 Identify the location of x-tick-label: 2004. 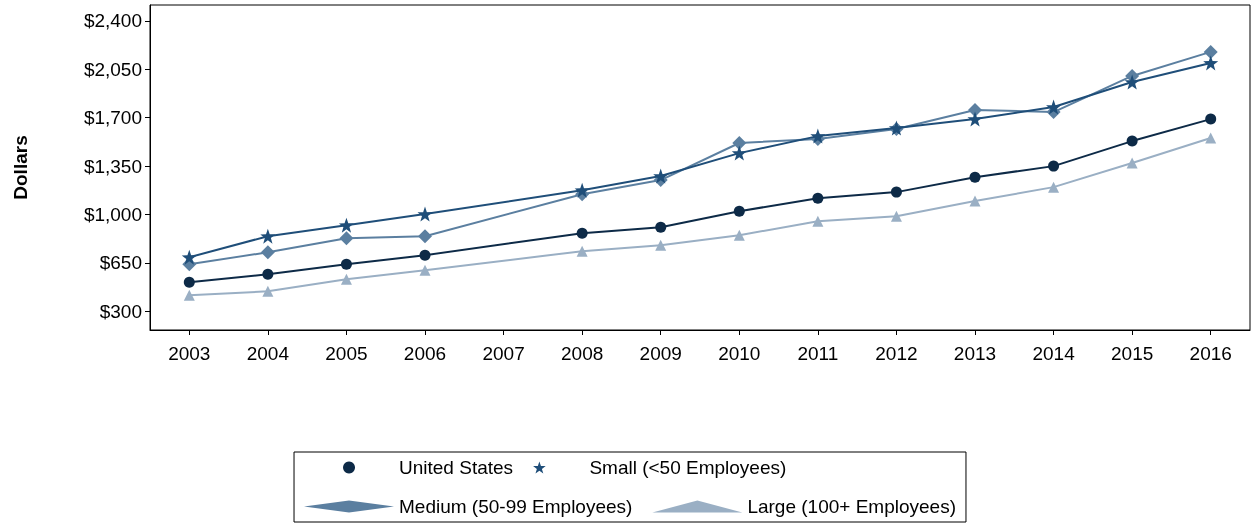
(268, 353).